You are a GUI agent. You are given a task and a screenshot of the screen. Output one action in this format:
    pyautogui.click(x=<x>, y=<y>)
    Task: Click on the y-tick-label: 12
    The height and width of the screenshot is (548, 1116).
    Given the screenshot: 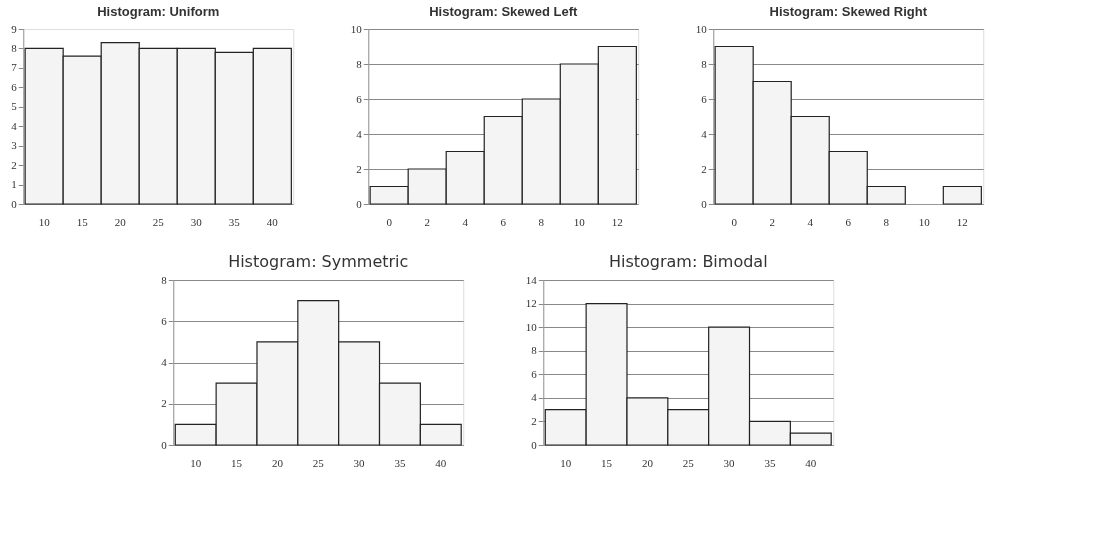 What is the action you would take?
    pyautogui.click(x=531, y=303)
    